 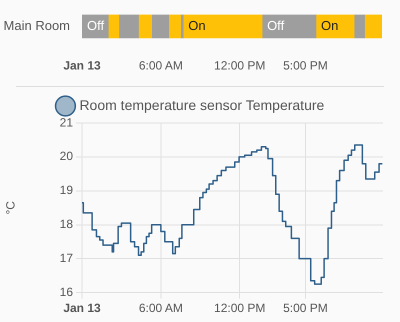 What do you see at coordinates (202, 104) in the screenshot?
I see `legend-label: Room temperature sensor Temperature` at bounding box center [202, 104].